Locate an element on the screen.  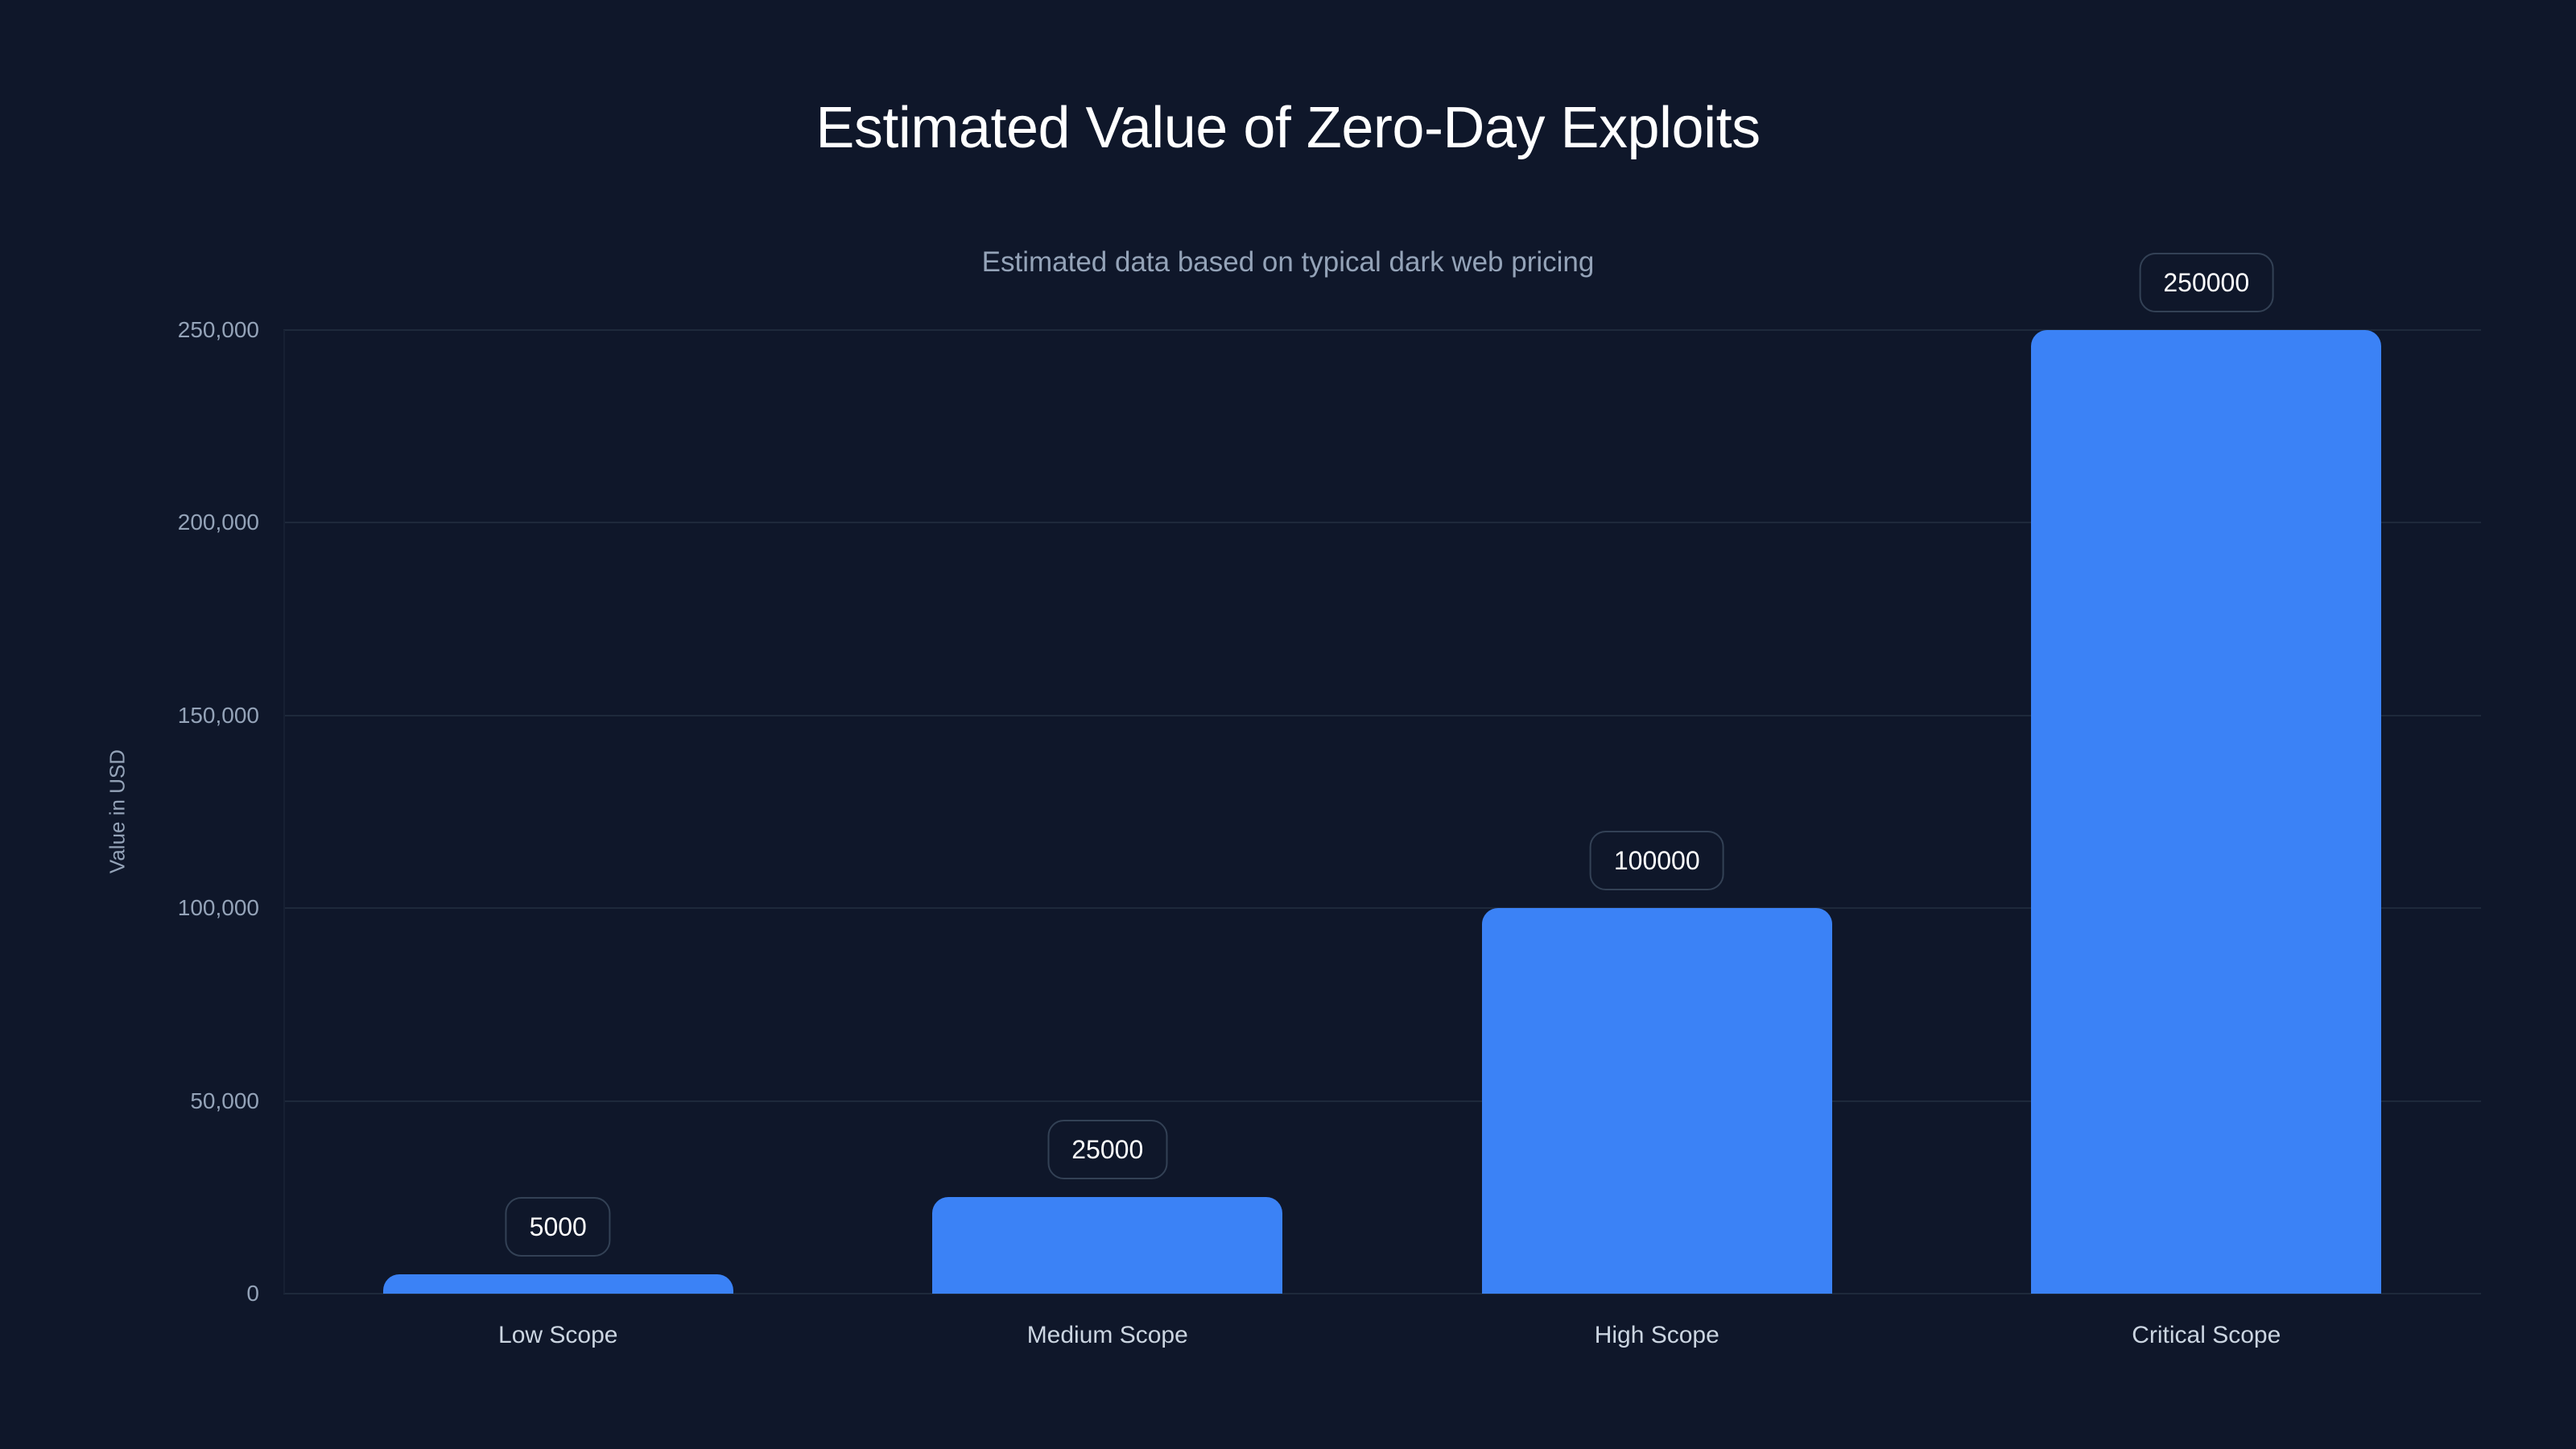
y-tick-label: 100,000 is located at coordinates (218, 908).